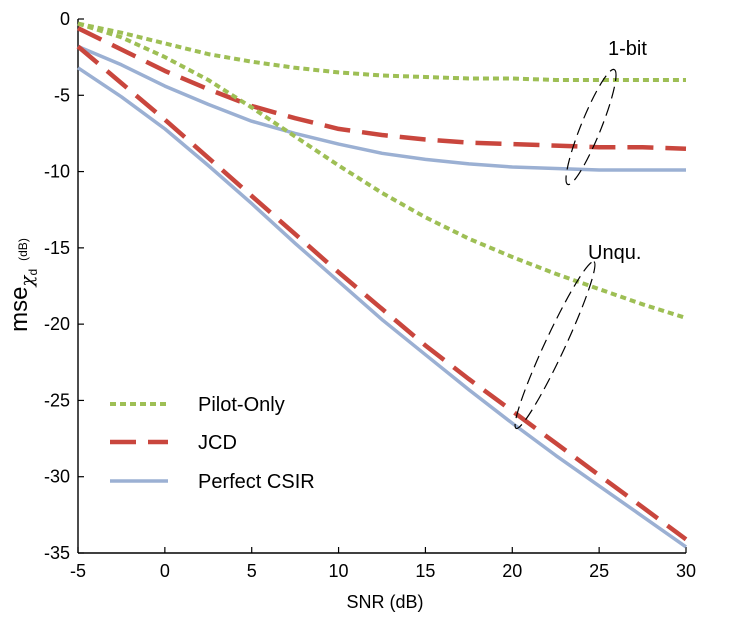 This screenshot has height=621, width=747. What do you see at coordinates (57, 248) in the screenshot?
I see `y-tick-label: -15` at bounding box center [57, 248].